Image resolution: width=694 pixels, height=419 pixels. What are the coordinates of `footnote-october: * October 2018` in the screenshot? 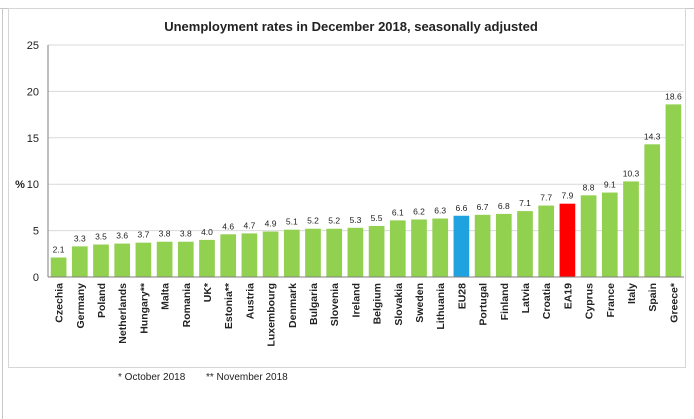 It's located at (152, 377).